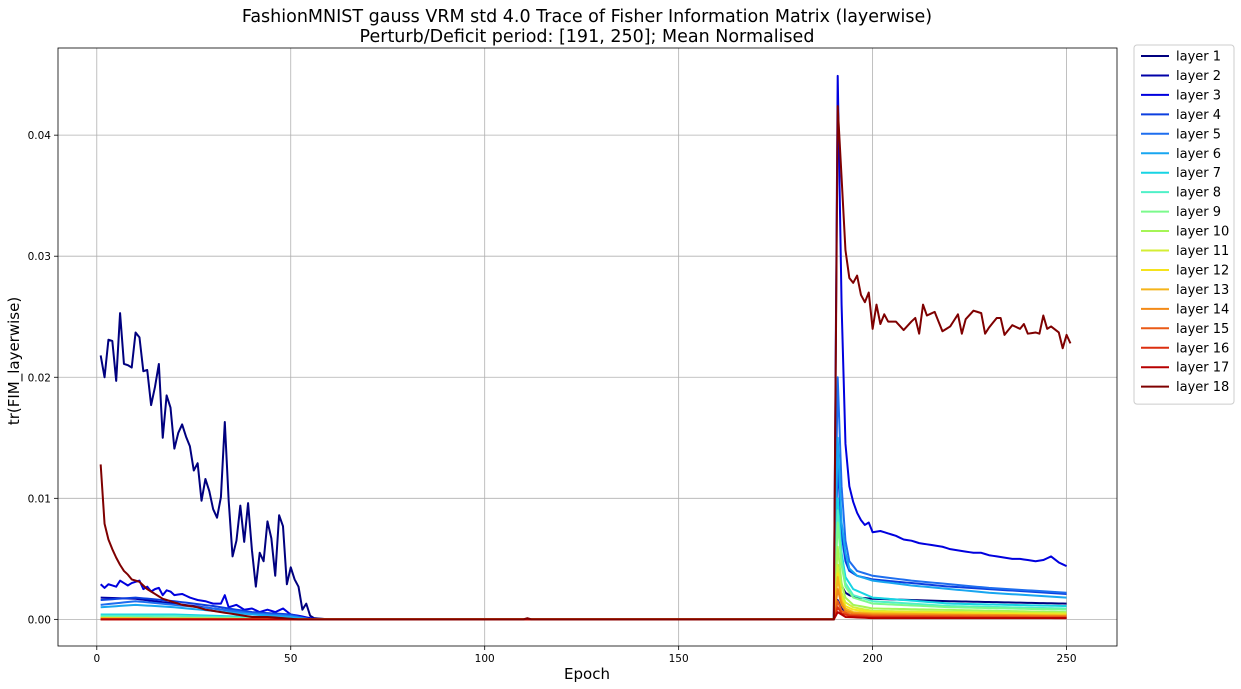 The height and width of the screenshot is (689, 1241). What do you see at coordinates (39, 499) in the screenshot?
I see `y-tick-label: 0.01` at bounding box center [39, 499].